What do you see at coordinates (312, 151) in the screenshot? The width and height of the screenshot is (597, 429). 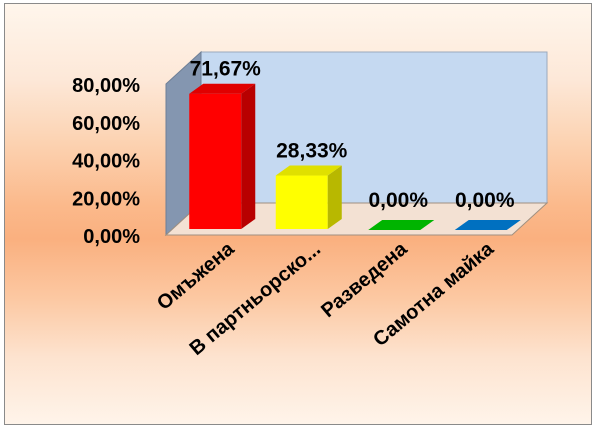 I see `data-label: 28,33%` at bounding box center [312, 151].